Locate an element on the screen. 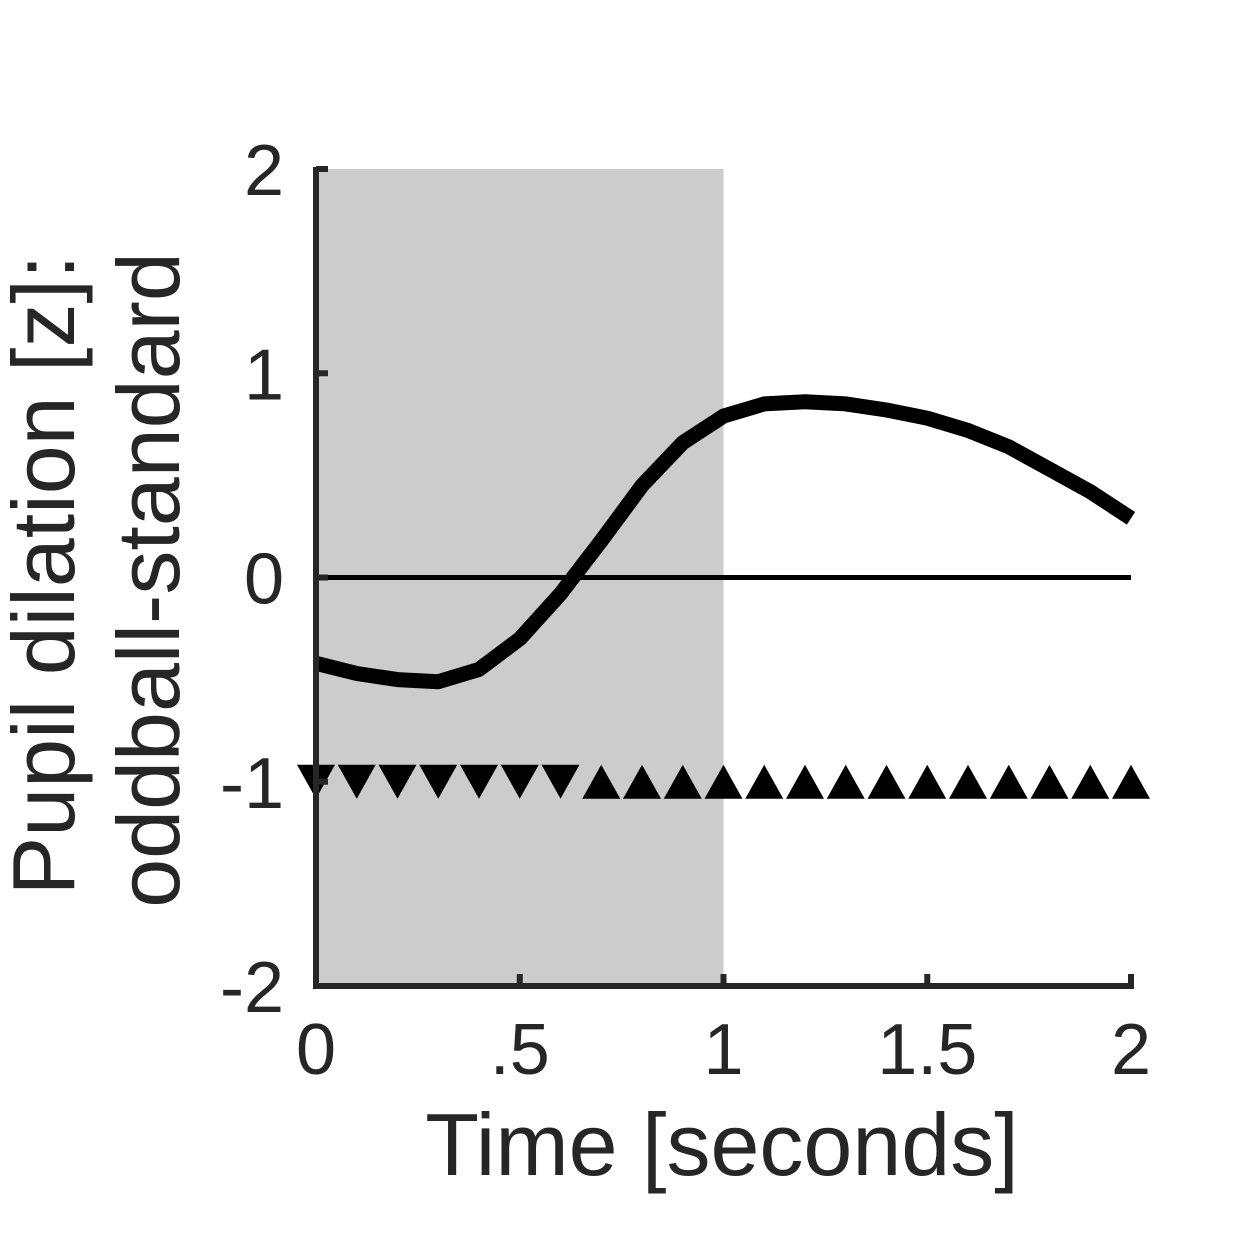 This screenshot has width=1250, height=1250. x-tick-label-0: 0 is located at coordinates (316, 1050).